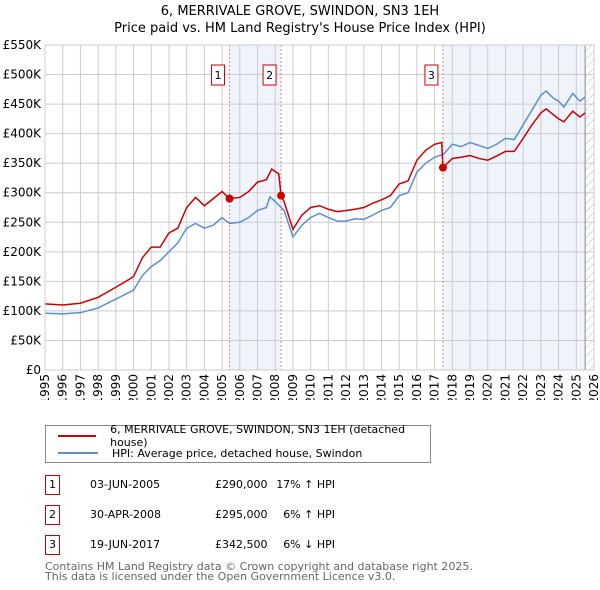 Image resolution: width=600 pixels, height=590 pixels. I want to click on chart-title: 6, MERRIVALE GROVE, SWINDON, SN3 1EH, so click(300, 11).